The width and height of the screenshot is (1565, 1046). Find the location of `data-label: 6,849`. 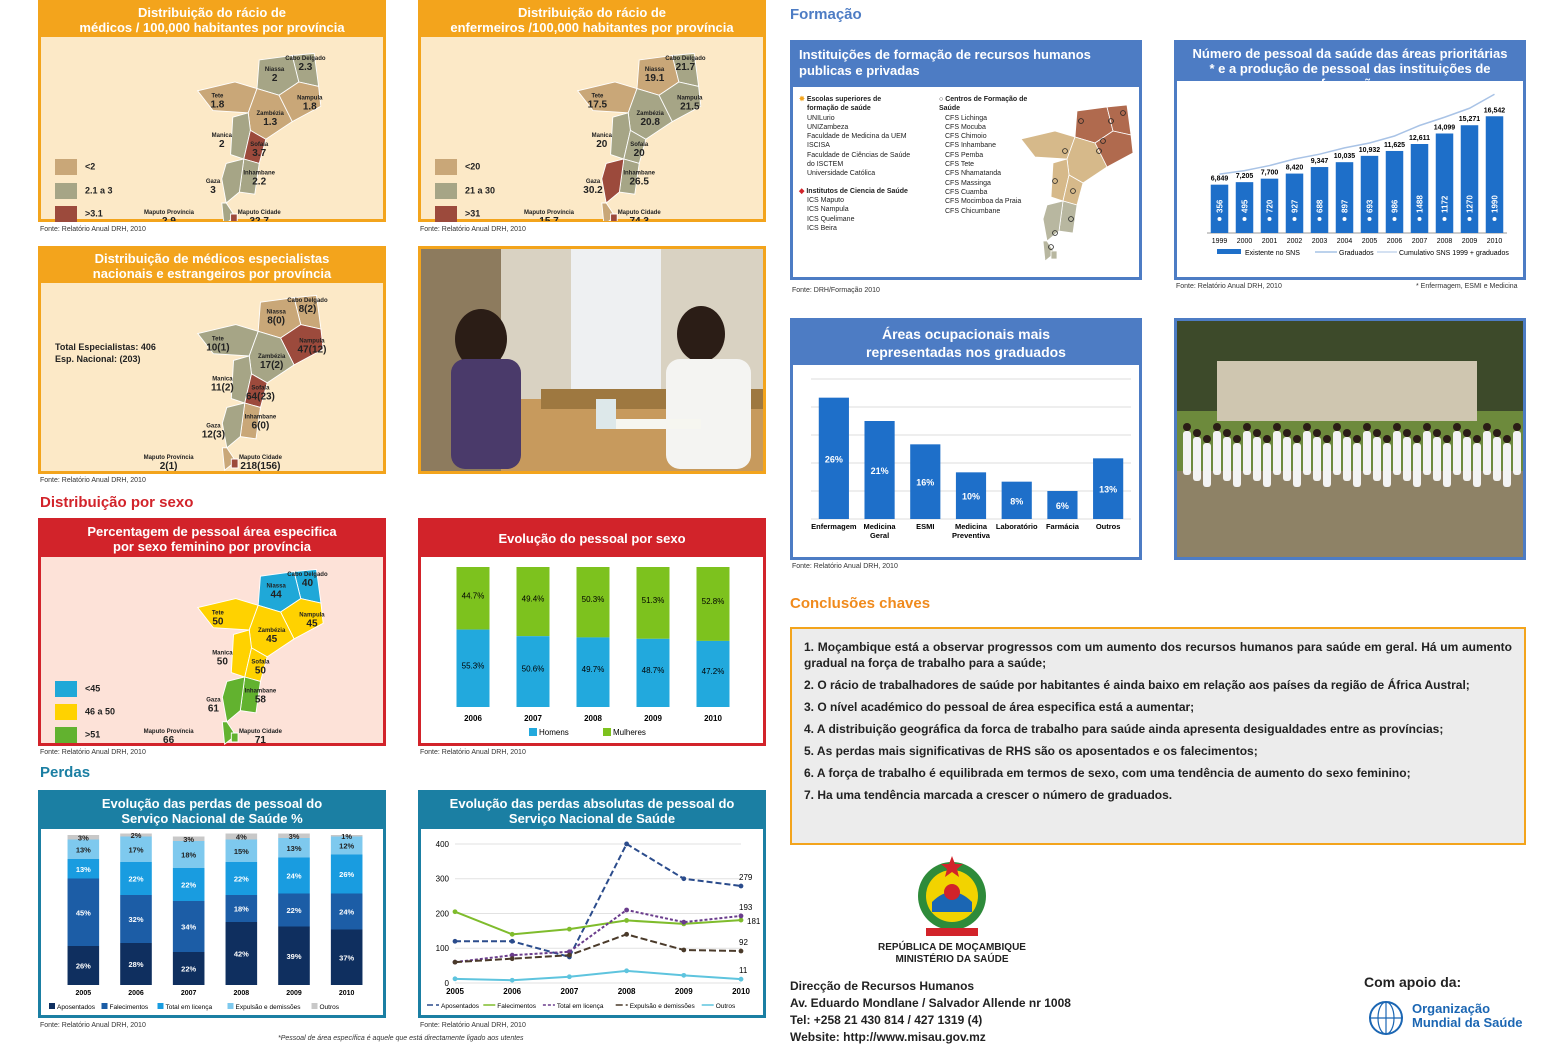

data-label: 6,849 is located at coordinates (1220, 179).